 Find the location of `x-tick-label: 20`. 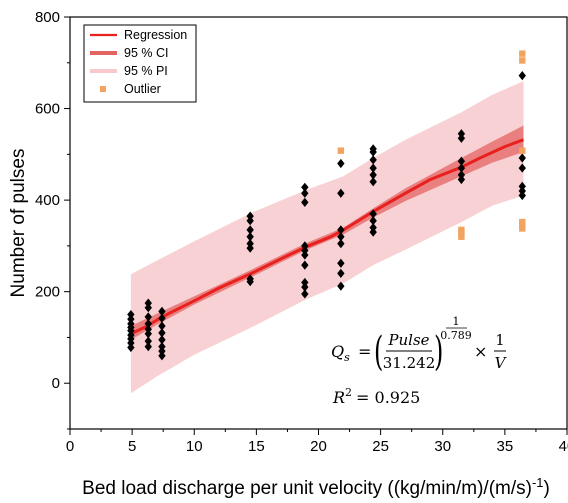

x-tick-label: 20 is located at coordinates (318, 446).